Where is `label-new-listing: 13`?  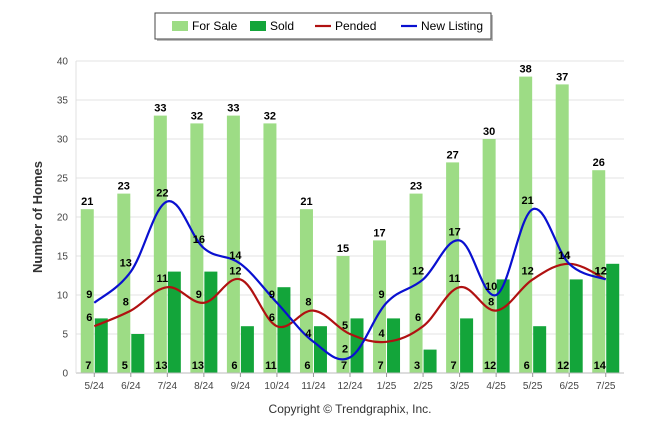 label-new-listing: 13 is located at coordinates (126, 264).